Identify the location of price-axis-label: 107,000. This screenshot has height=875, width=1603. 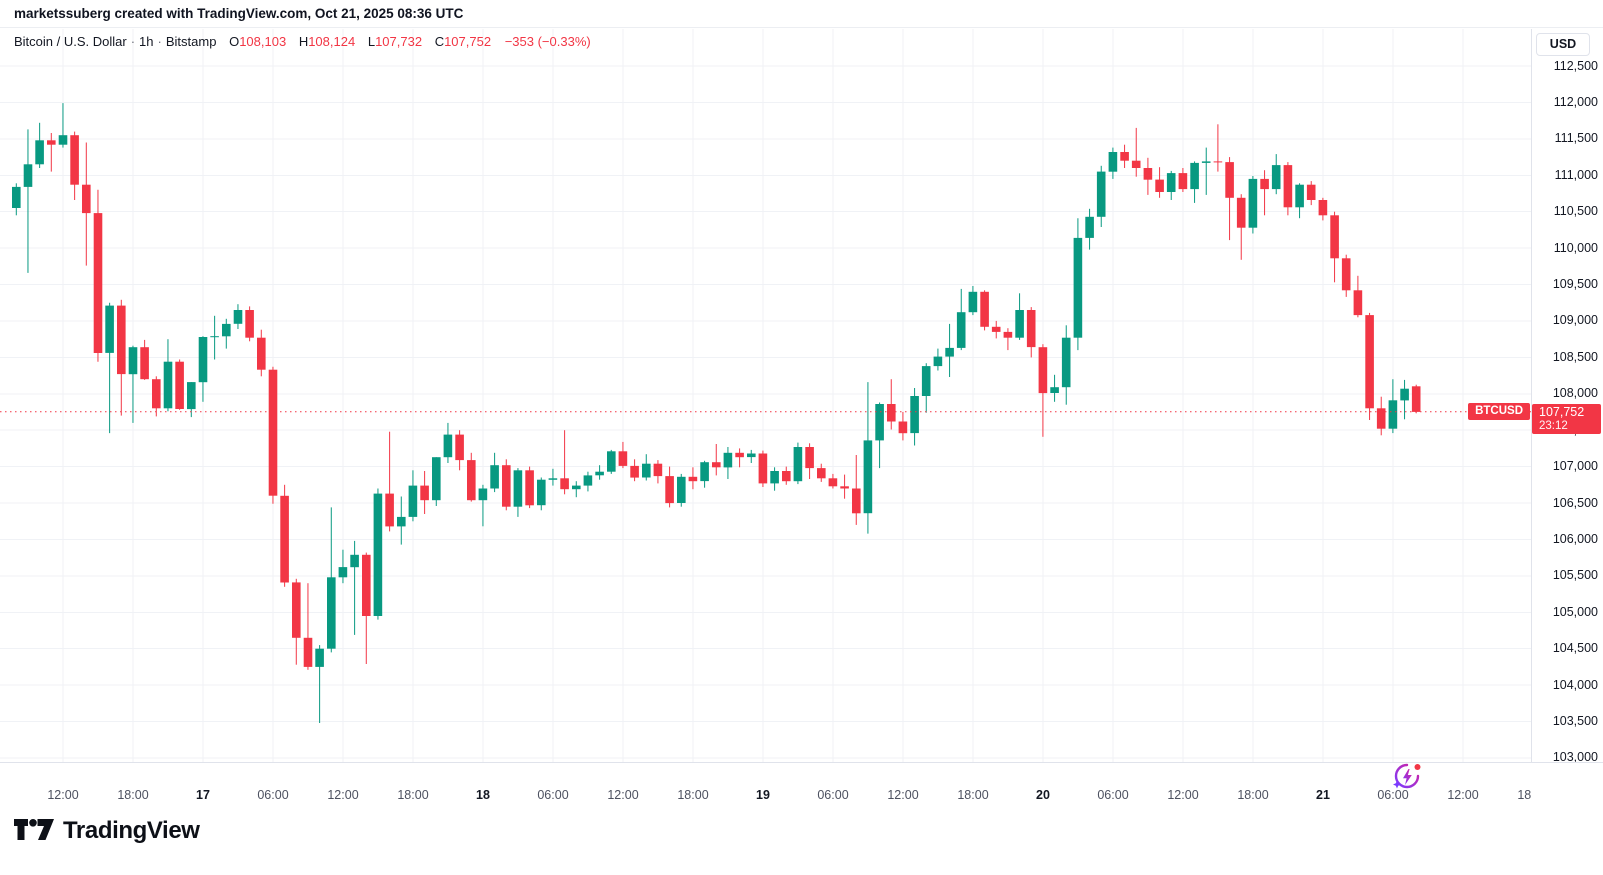
(1575, 466).